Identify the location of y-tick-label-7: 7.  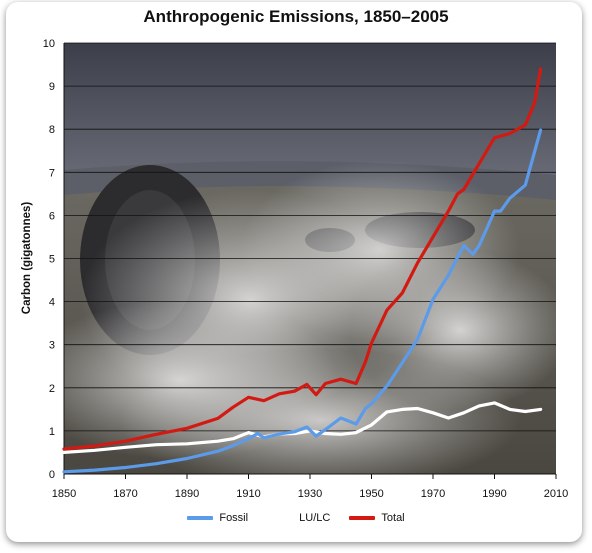
(52, 173).